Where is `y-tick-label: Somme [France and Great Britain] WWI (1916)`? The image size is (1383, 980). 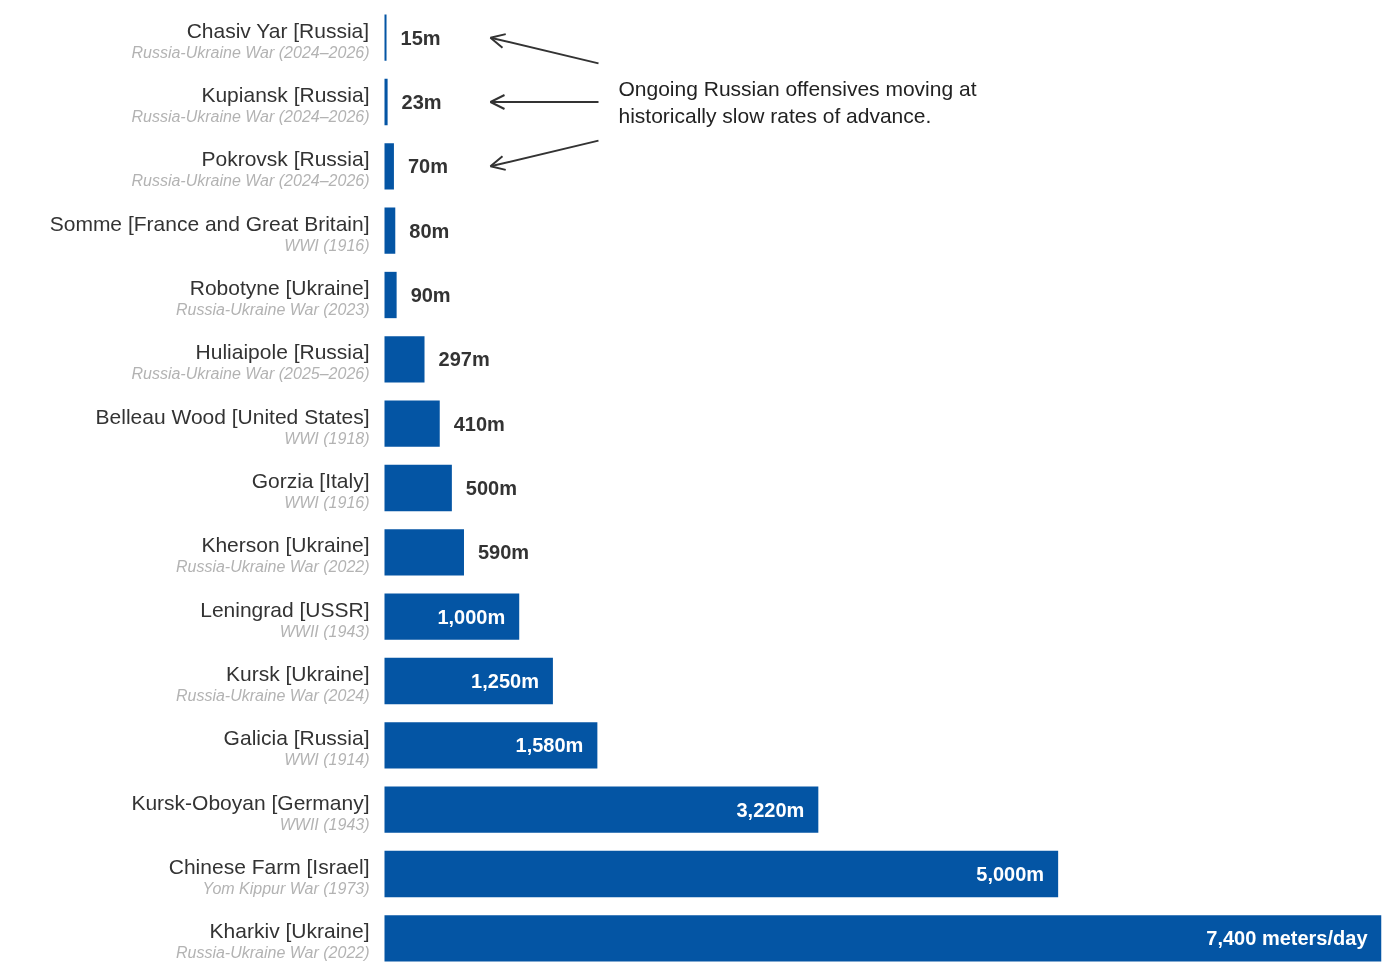 y-tick-label: Somme [France and Great Britain] WWI (1916) is located at coordinates (209, 232).